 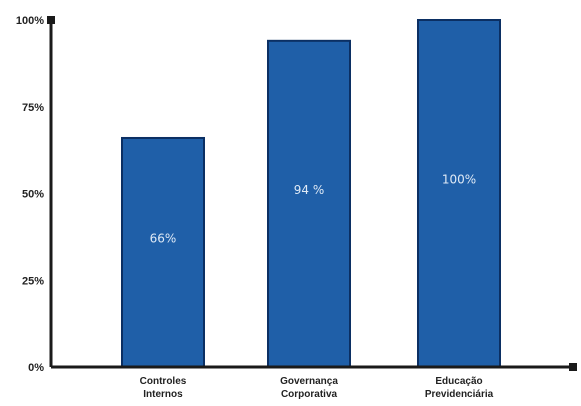 What do you see at coordinates (33, 108) in the screenshot?
I see `y-tick-label-3: 75%` at bounding box center [33, 108].